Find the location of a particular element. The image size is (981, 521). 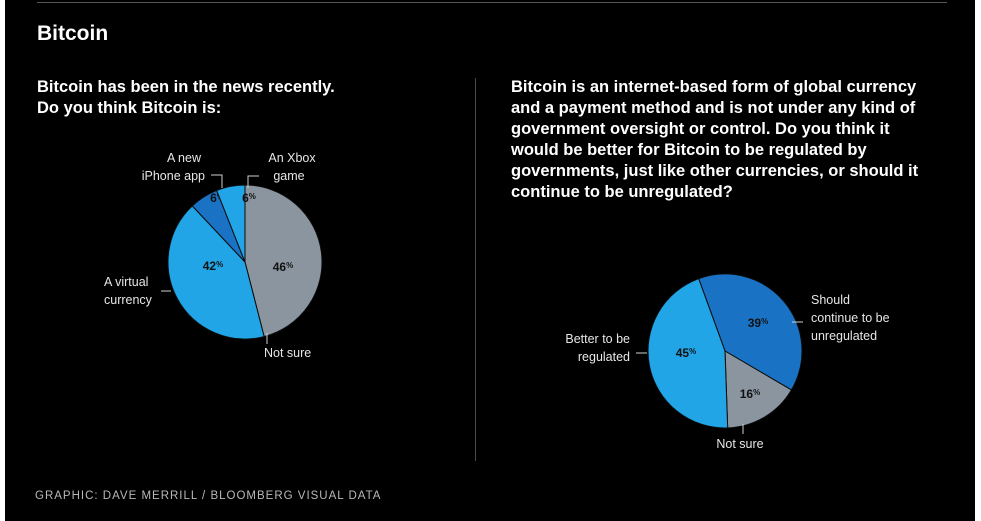

slice-category-label: A new is located at coordinates (184, 158).